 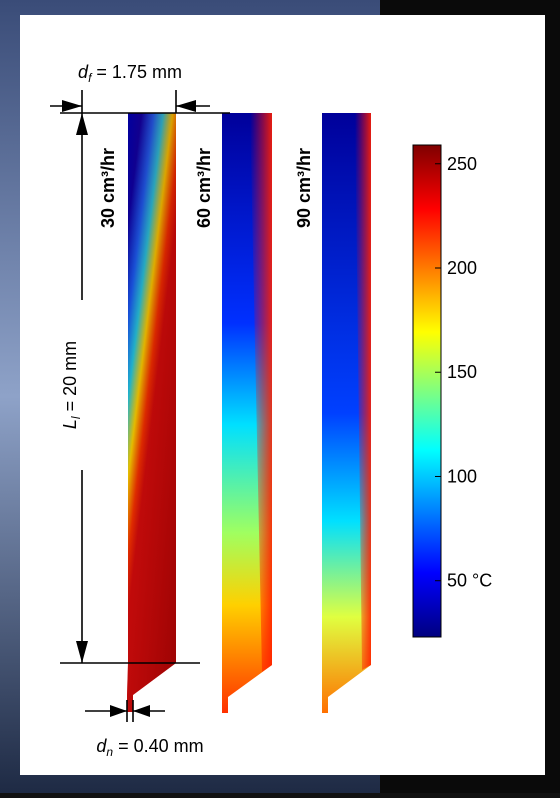 I want to click on length-label: Ll = 20 mm, so click(x=71, y=385).